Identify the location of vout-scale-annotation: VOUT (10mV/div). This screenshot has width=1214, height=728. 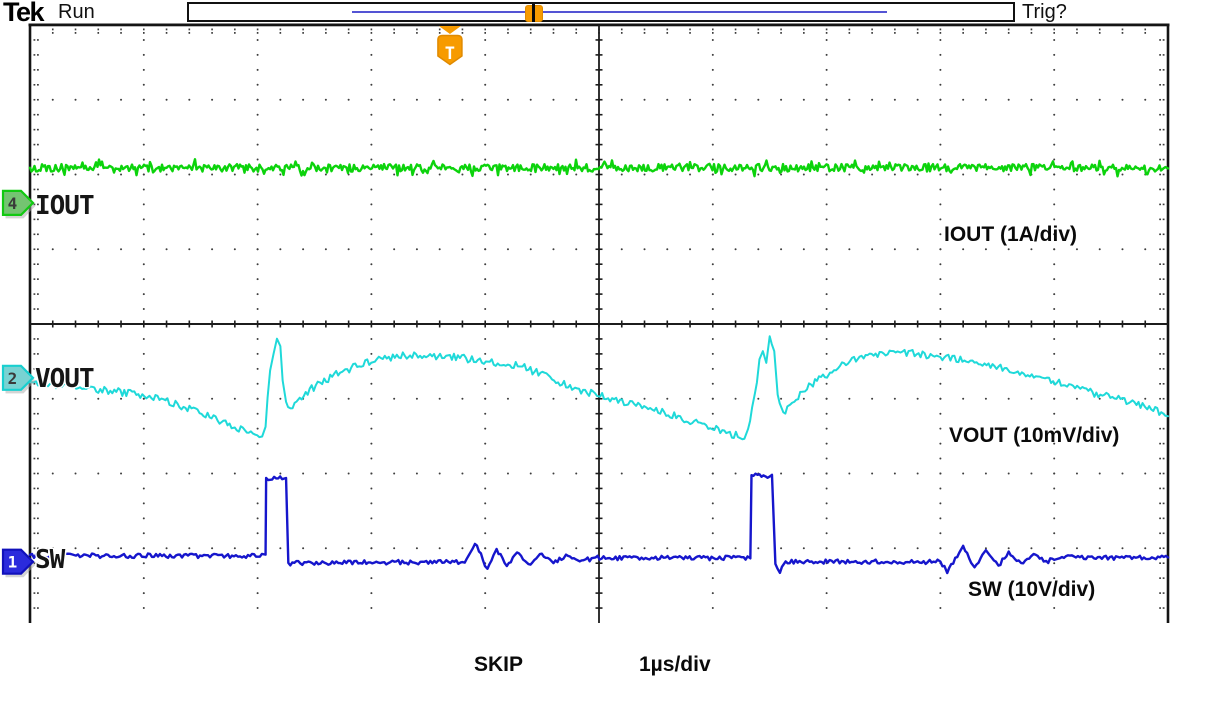
(1034, 435).